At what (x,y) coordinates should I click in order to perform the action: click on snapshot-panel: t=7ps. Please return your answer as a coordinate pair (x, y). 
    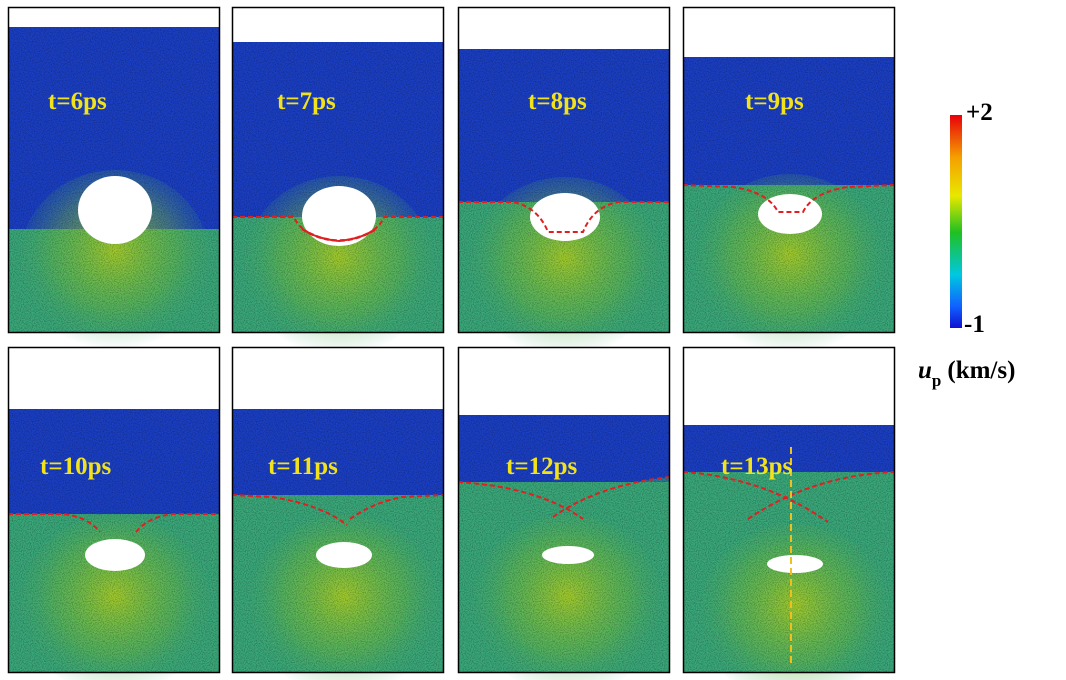
    Looking at the image, I should click on (338, 181).